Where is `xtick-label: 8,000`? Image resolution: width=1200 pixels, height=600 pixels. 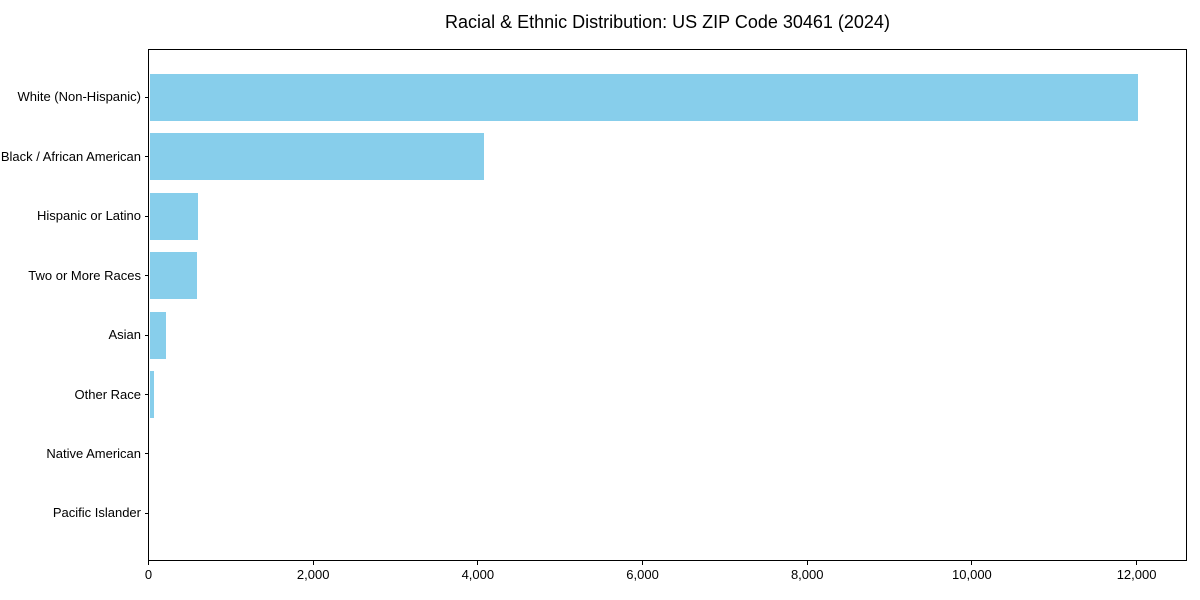
xtick-label: 8,000 is located at coordinates (807, 574).